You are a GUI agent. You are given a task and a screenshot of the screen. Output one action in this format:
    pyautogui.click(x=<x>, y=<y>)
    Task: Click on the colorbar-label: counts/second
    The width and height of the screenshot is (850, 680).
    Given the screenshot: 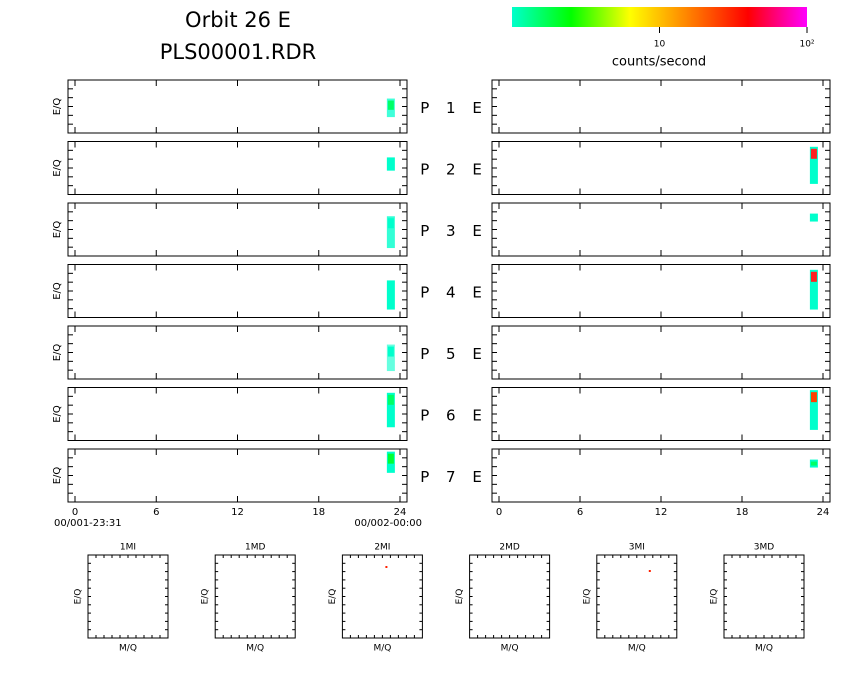 What is the action you would take?
    pyautogui.click(x=659, y=62)
    